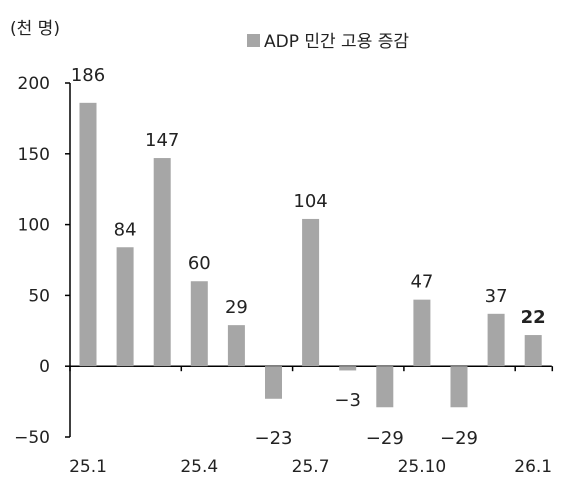  What do you see at coordinates (42, 261) in the screenshot?
I see `y-axis: 200 150 100 50 0 −50` at bounding box center [42, 261].